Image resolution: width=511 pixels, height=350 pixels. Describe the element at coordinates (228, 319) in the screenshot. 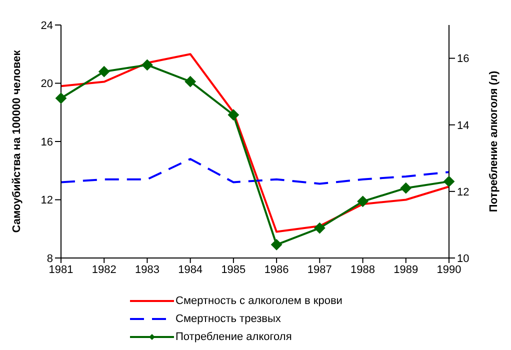

I see `legend-label: Смертность трезвых` at that location.